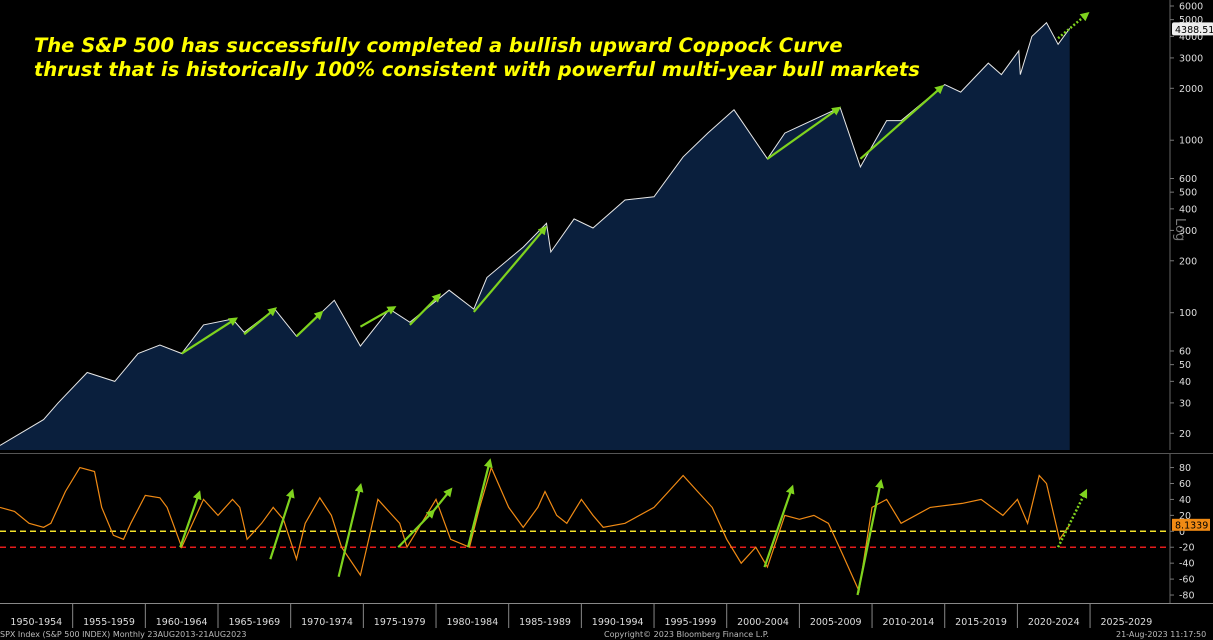 The width and height of the screenshot is (1213, 640). What do you see at coordinates (1188, 209) in the screenshot?
I see `price-y-tick-label: 400` at bounding box center [1188, 209].